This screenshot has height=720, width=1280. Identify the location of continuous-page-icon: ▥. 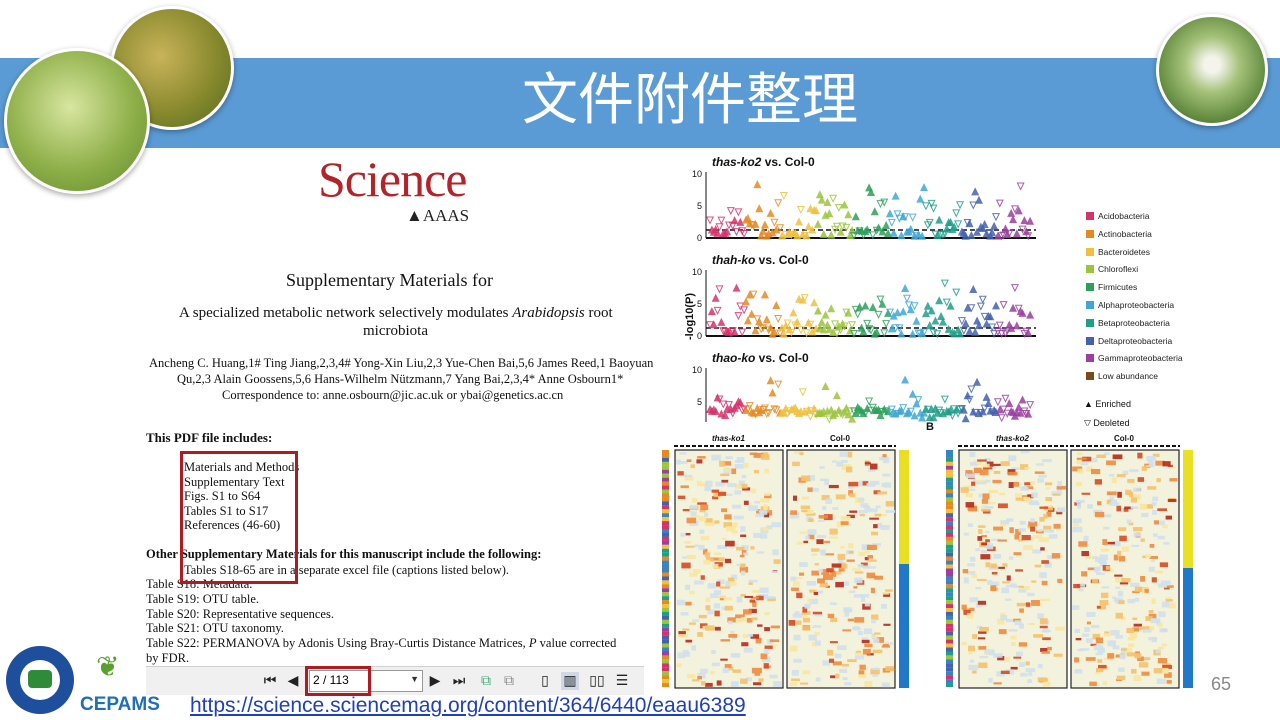
(570, 681).